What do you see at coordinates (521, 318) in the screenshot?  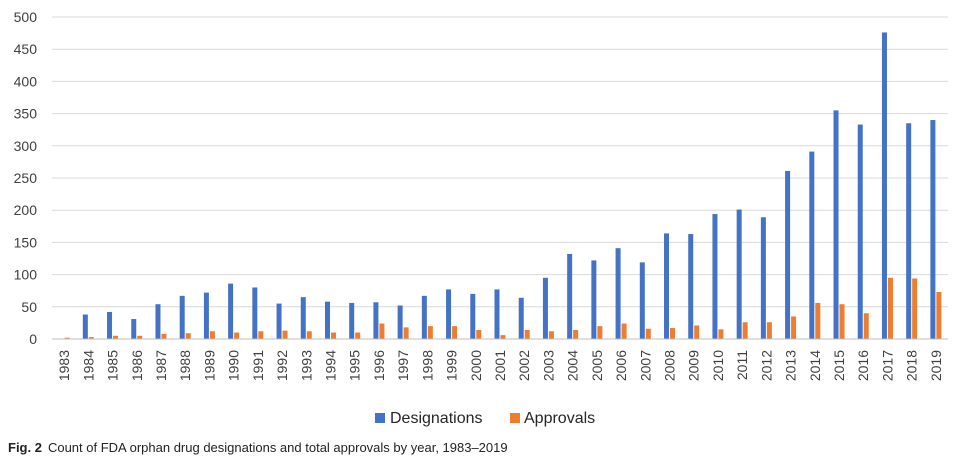 I see `designation-bar-2002` at bounding box center [521, 318].